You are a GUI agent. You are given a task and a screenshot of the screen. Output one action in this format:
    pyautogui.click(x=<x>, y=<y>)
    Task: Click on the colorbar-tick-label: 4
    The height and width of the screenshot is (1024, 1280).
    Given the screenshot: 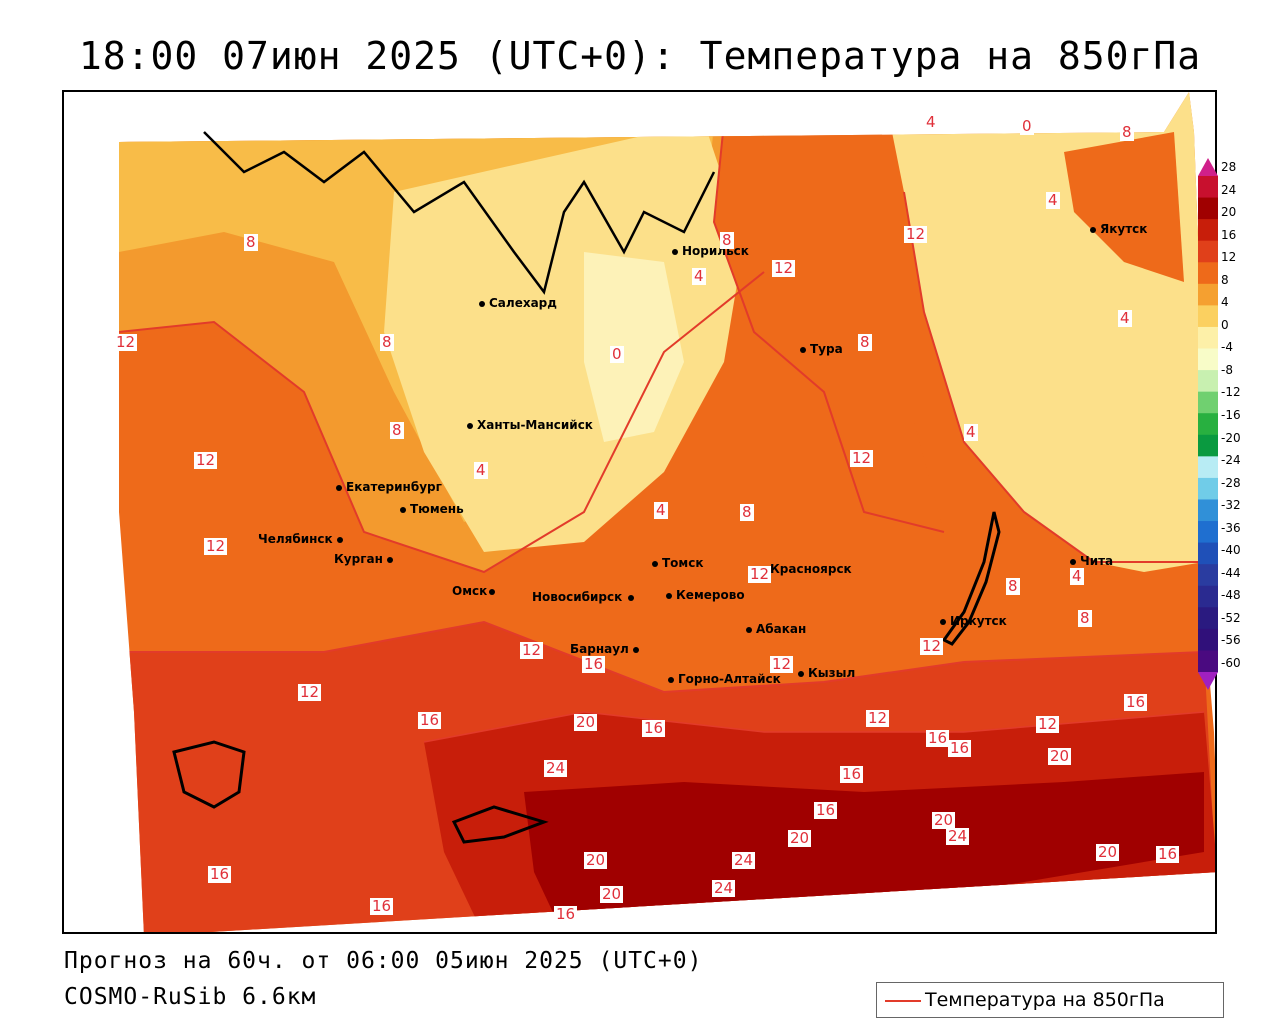 What is the action you would take?
    pyautogui.click(x=1225, y=302)
    